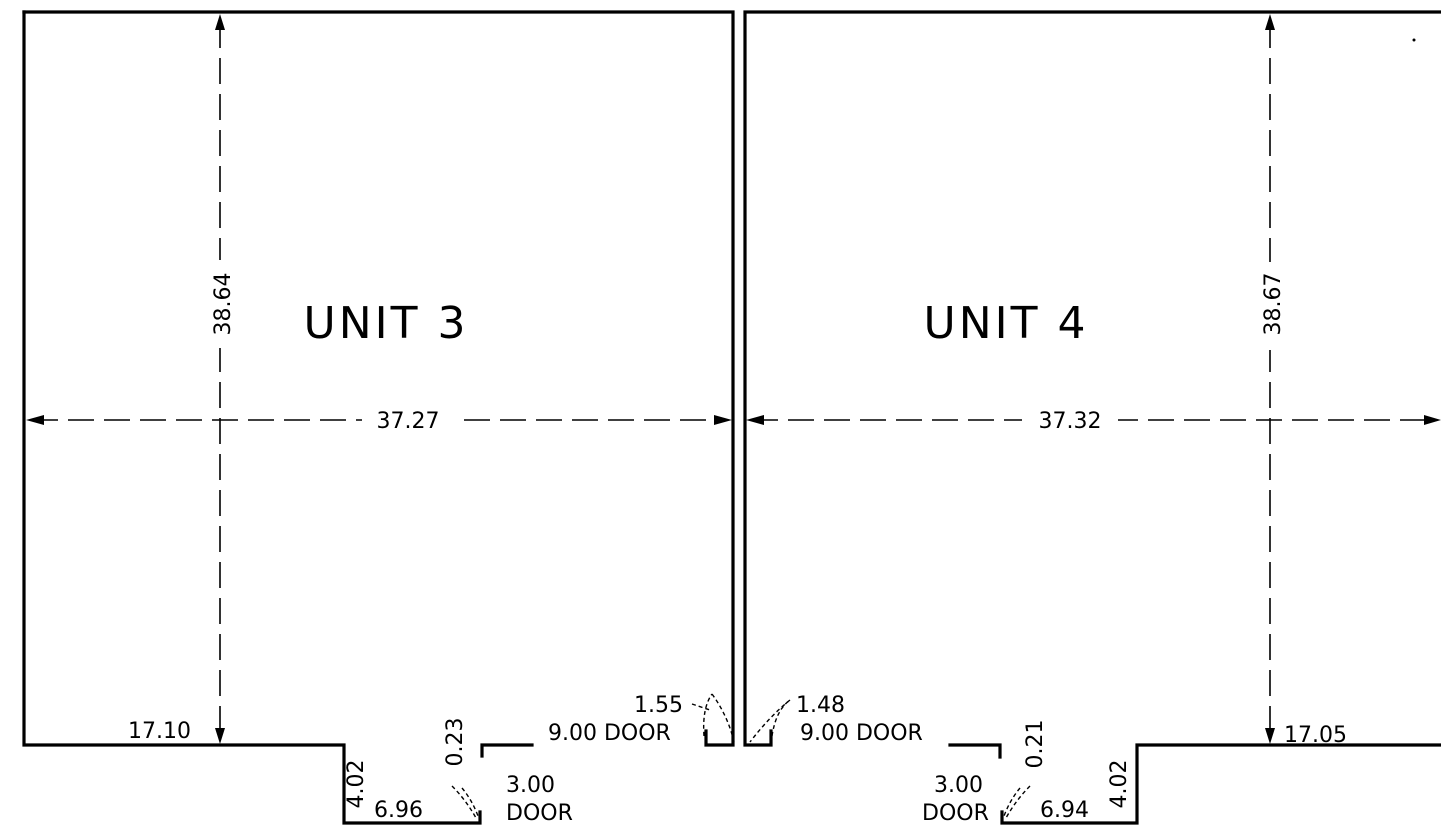 The width and height of the screenshot is (1441, 829). I want to click on unit-3-door-clearance-label: 1.55, so click(658, 705).